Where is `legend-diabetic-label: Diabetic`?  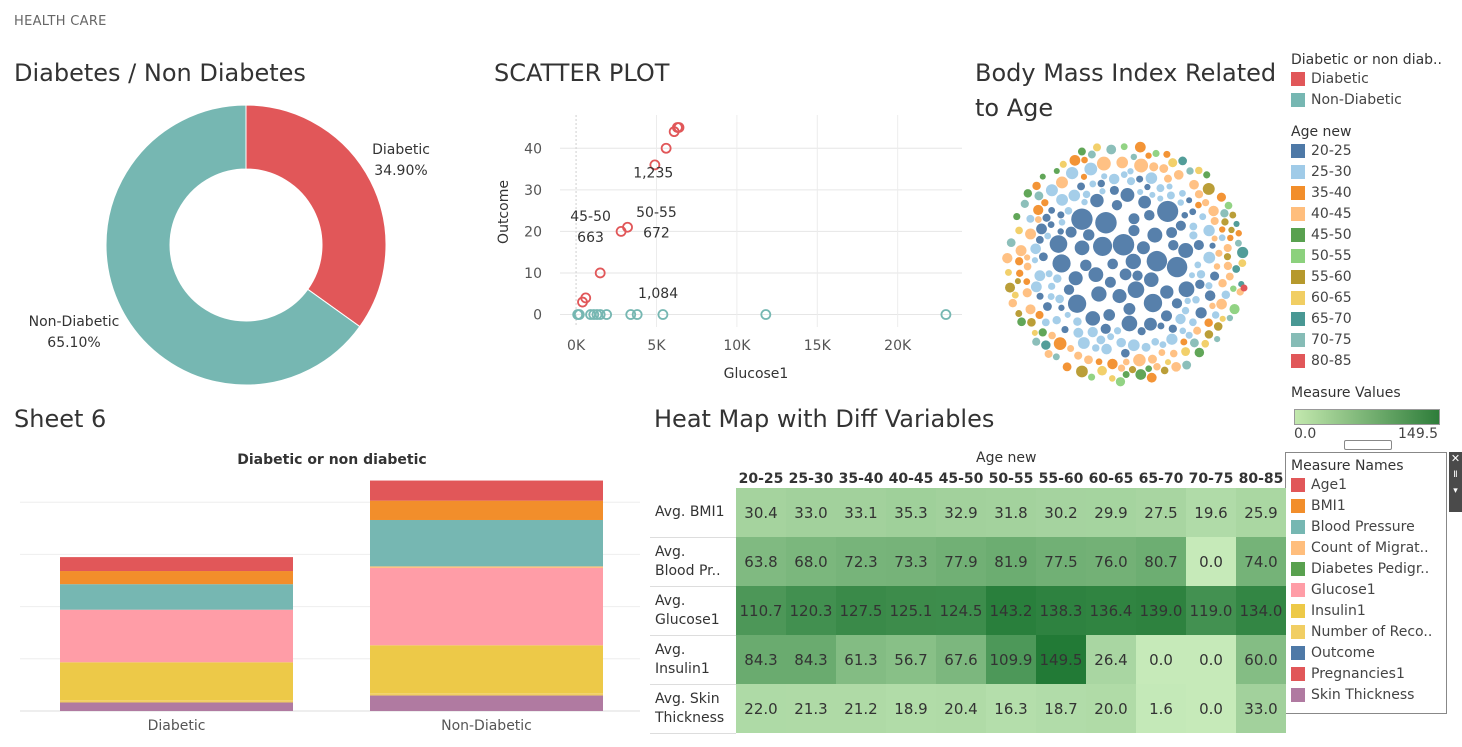 legend-diabetic-label: Diabetic is located at coordinates (1340, 78).